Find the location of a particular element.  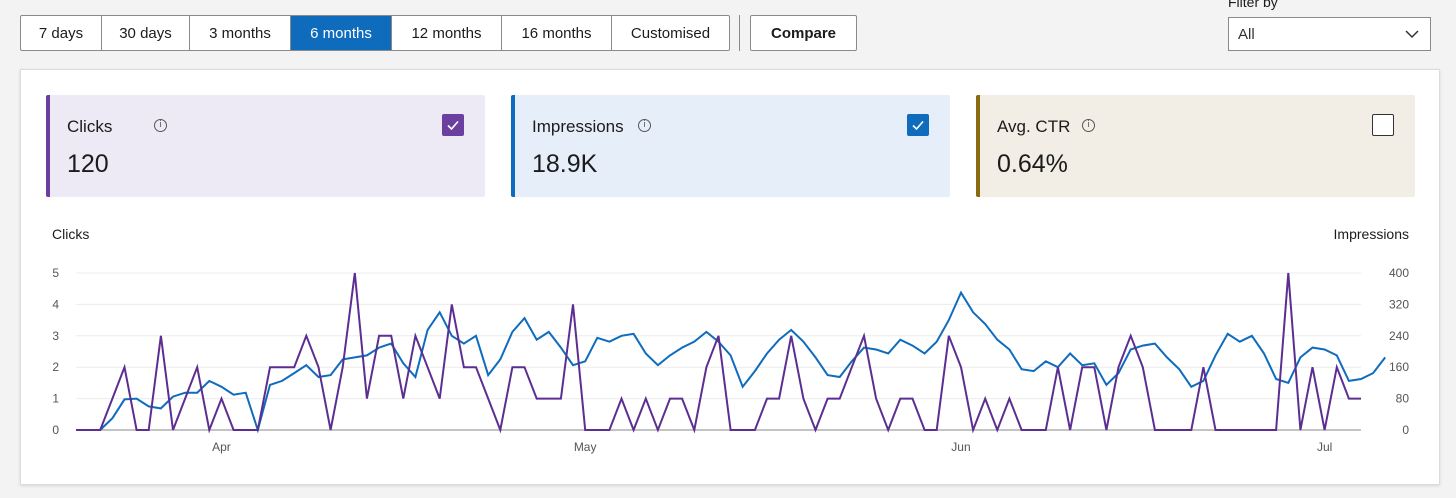

left-tick-label: 2 is located at coordinates (55, 367).